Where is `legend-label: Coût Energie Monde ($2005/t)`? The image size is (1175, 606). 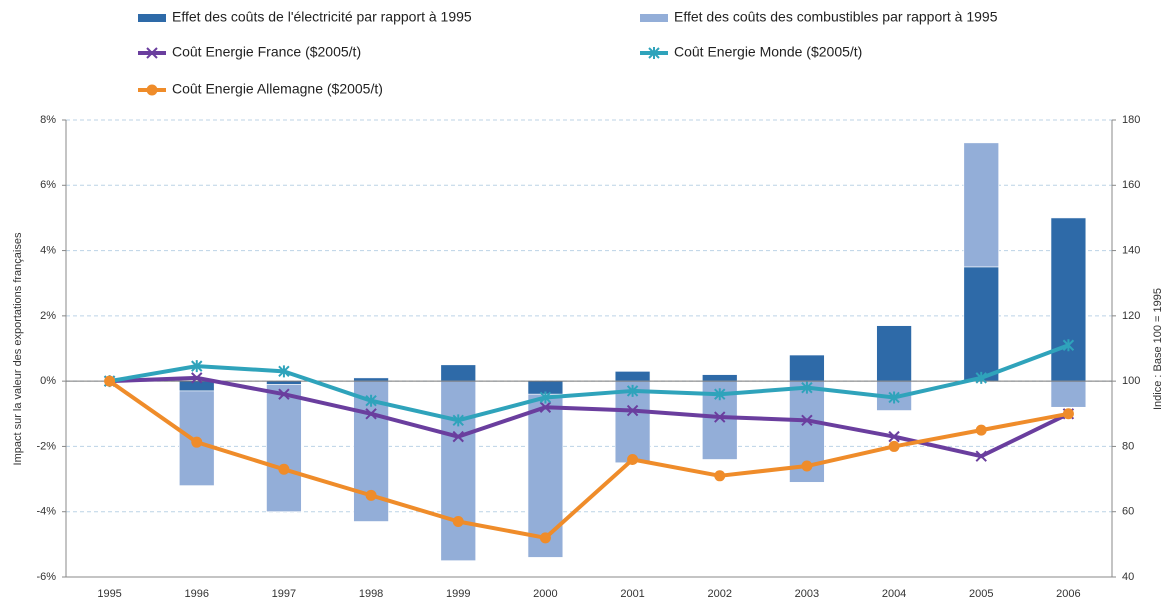
legend-label: Coût Energie Monde ($2005/t) is located at coordinates (768, 52).